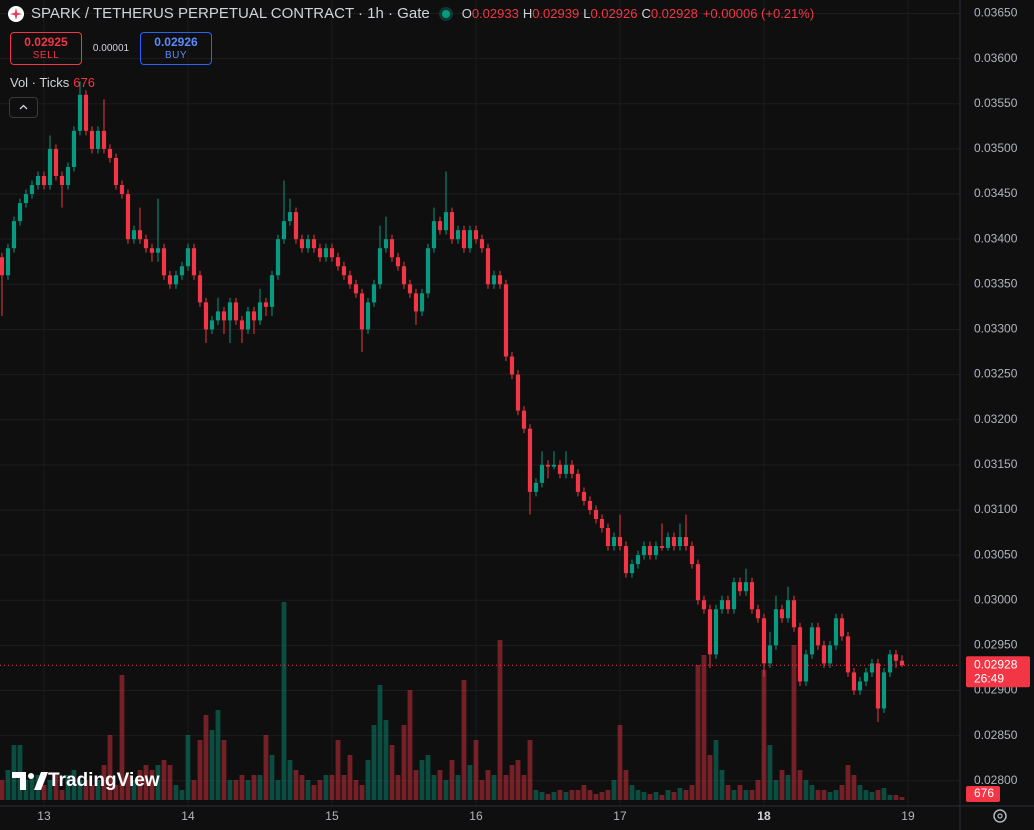 This screenshot has height=830, width=1034. What do you see at coordinates (466, 13) in the screenshot?
I see `ohlc-label: O` at bounding box center [466, 13].